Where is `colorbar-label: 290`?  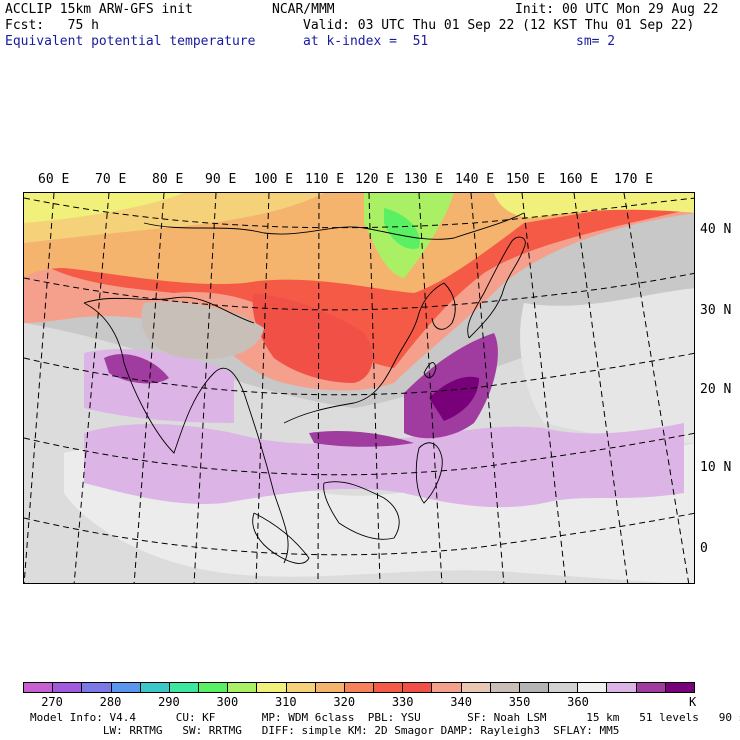 colorbar-label: 290 is located at coordinates (169, 702).